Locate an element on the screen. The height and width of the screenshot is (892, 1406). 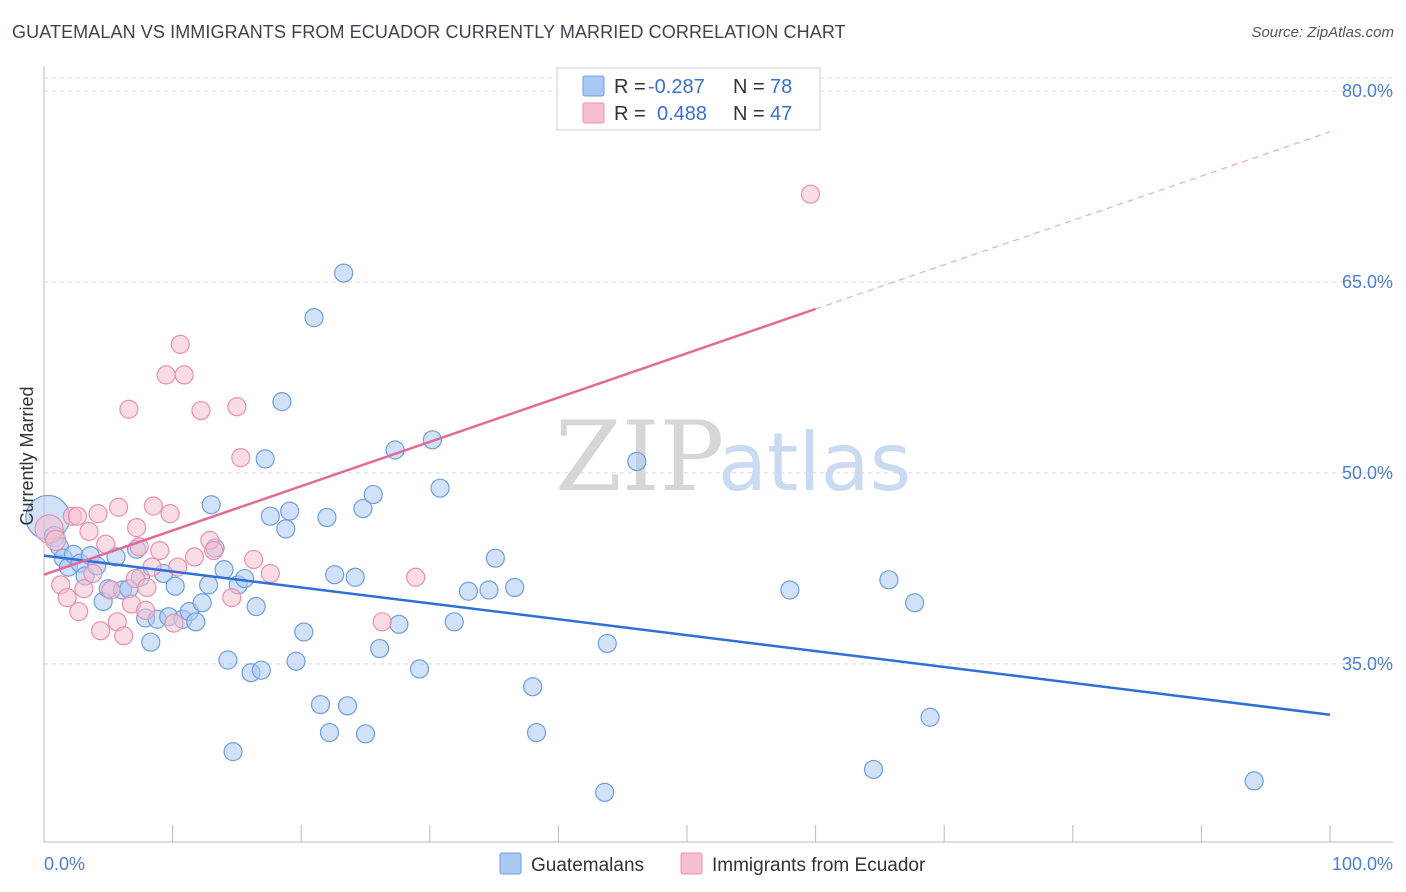
legend-n-value: 47 is located at coordinates (781, 114).